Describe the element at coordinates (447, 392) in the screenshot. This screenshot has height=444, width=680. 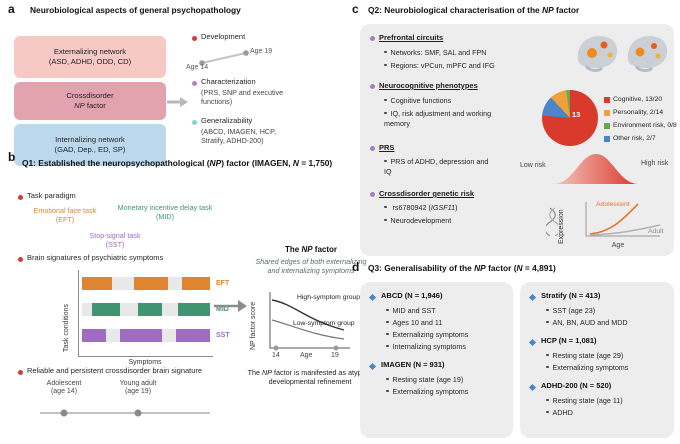
I see `imagen-item-2: Externalizing symptoms` at that location.